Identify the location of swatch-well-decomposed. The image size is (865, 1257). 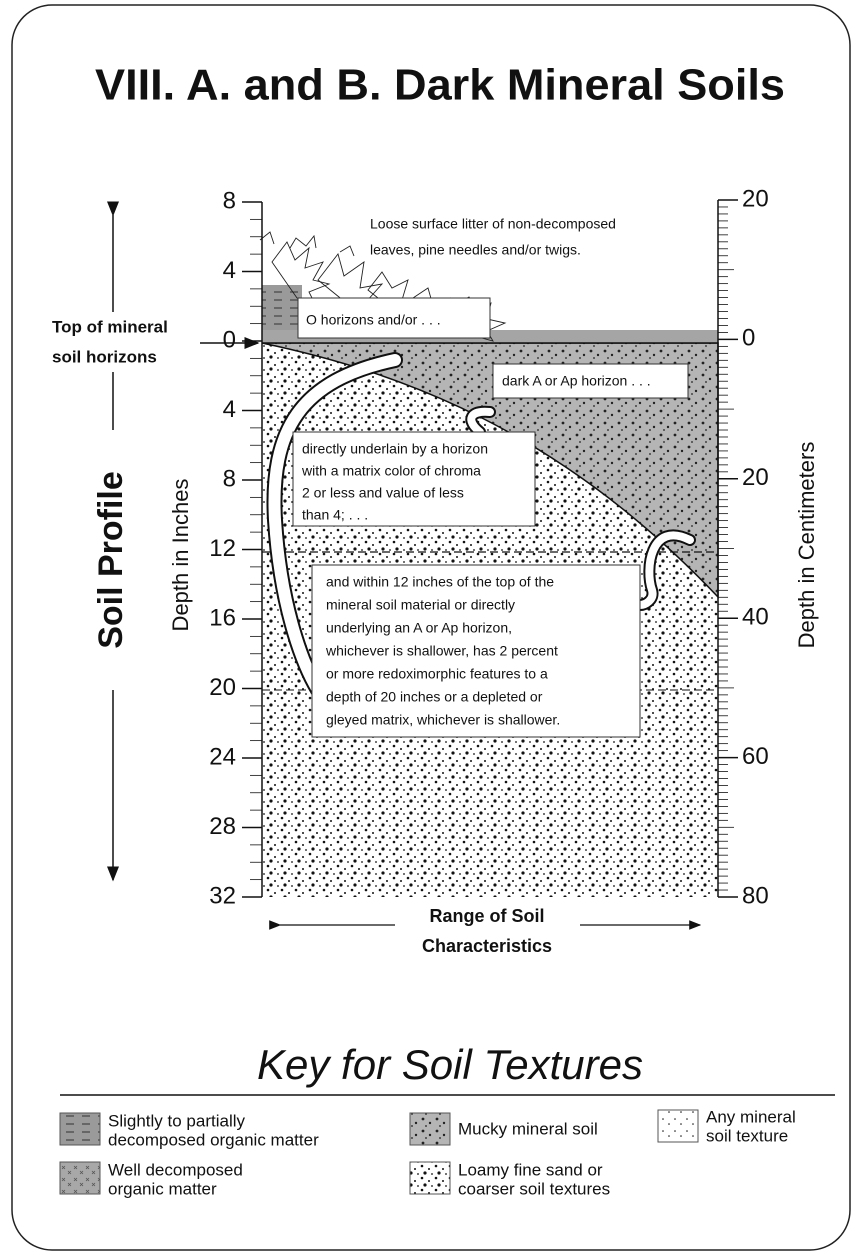
(80, 1178).